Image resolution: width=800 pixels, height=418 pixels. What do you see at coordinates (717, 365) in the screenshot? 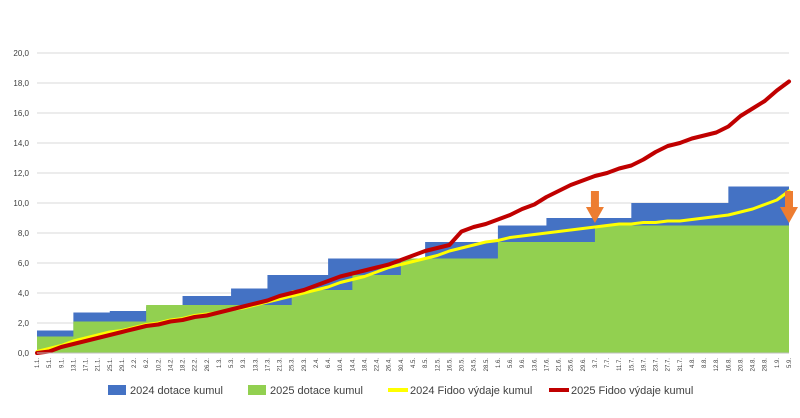
I see `x-tick-label: 12.8.` at bounding box center [717, 365].